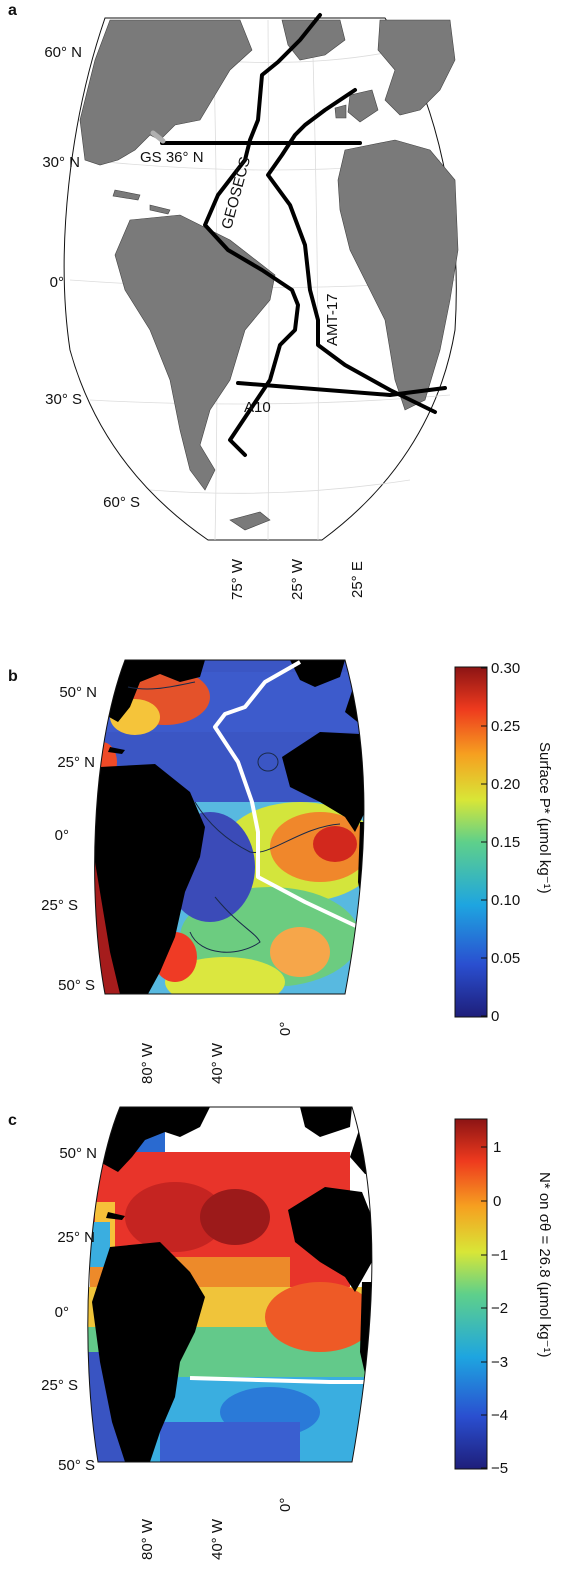  What do you see at coordinates (297, 579) in the screenshot?
I see `lon-label-25w: 25° W` at bounding box center [297, 579].